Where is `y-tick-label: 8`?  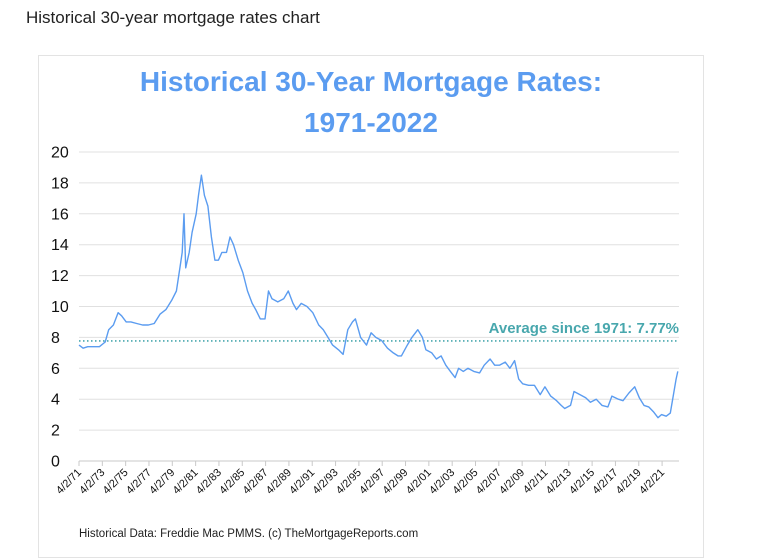
y-tick-label: 8 is located at coordinates (55, 338).